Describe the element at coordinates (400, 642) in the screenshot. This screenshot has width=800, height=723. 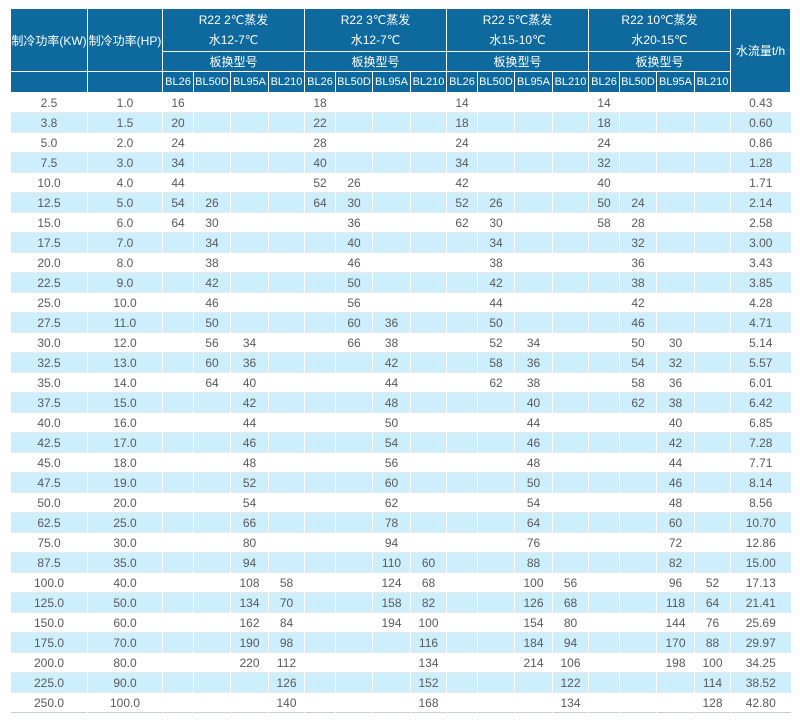
I see `table-row: 175.0 70.0 190 98 116 184 94 170 88 29.97` at that location.